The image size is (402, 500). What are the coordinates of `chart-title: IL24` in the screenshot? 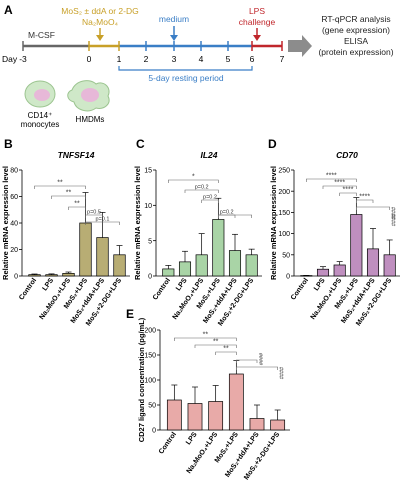 It's located at (208, 155).